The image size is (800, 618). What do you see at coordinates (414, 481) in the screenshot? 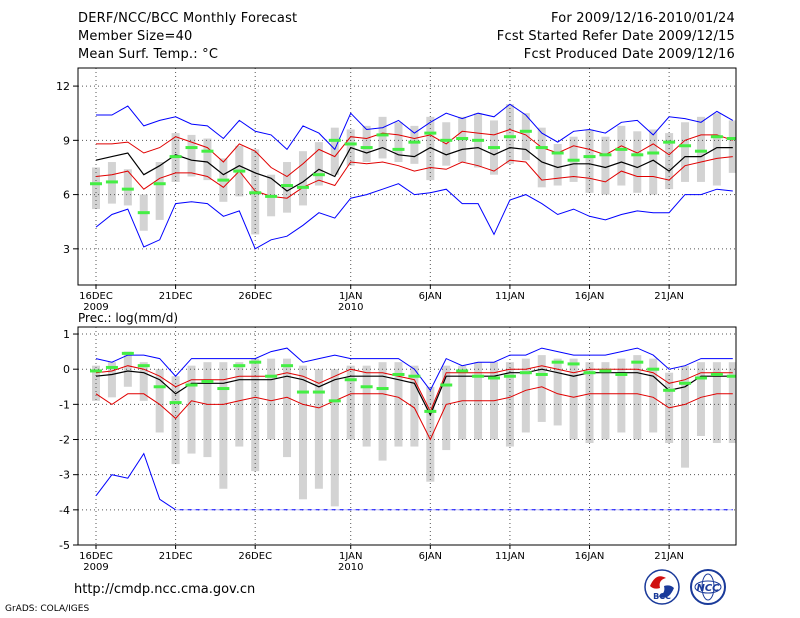
I see `precipitation-series-min` at bounding box center [414, 481].